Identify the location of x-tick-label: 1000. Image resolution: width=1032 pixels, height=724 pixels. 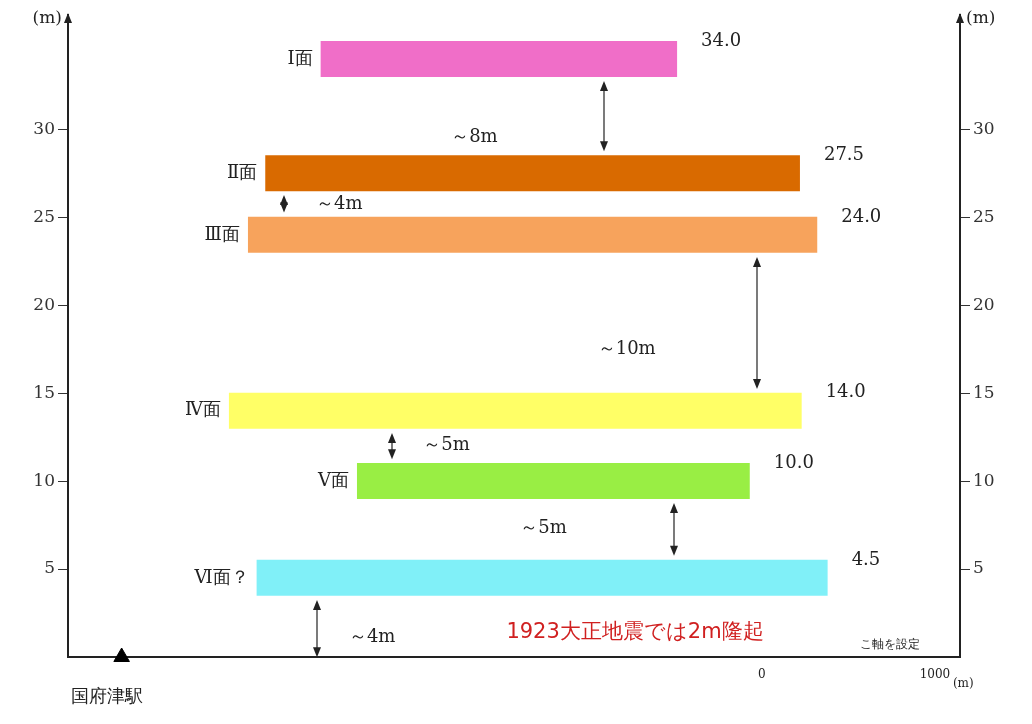
(935, 674).